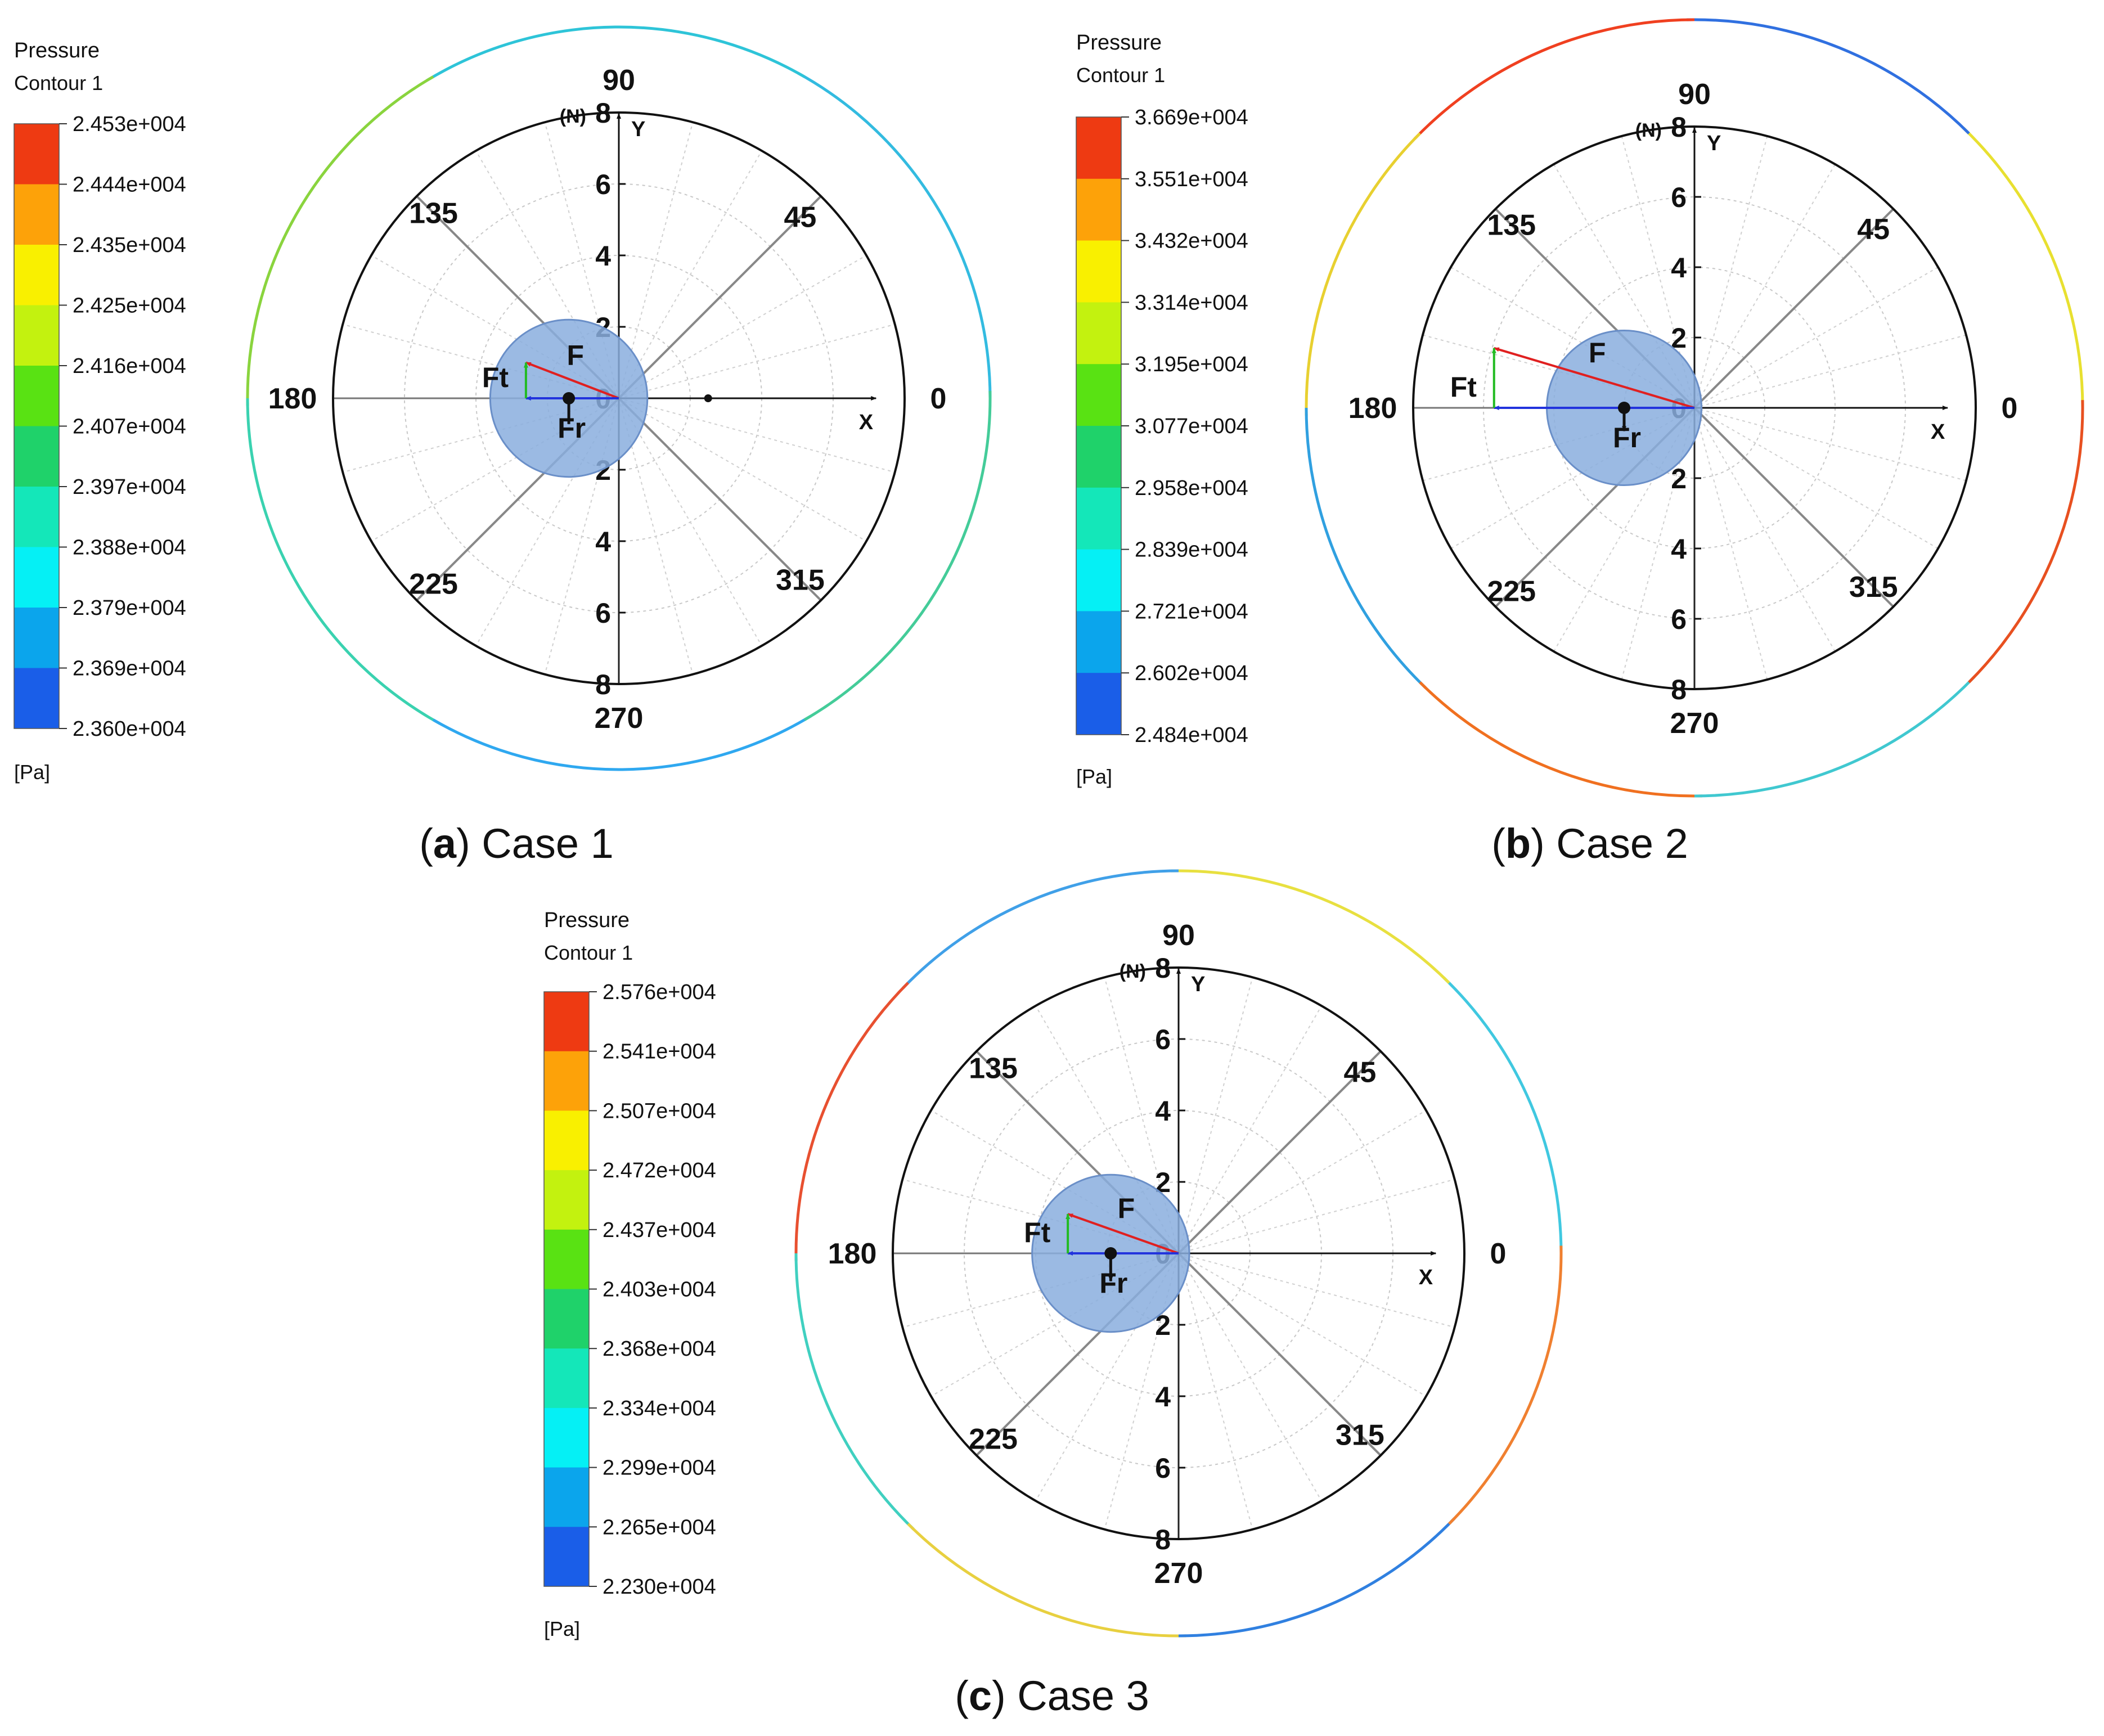 The height and width of the screenshot is (1736, 2104). What do you see at coordinates (708, 398) in the screenshot?
I see `marker-point` at bounding box center [708, 398].